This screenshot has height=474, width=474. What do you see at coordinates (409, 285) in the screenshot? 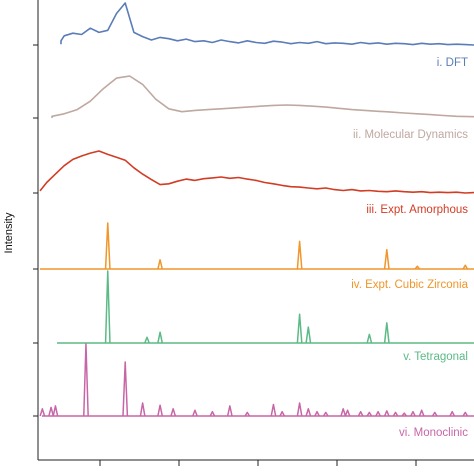
I see `series-label: iv. Expt. Cubic Zirconia` at bounding box center [409, 285].